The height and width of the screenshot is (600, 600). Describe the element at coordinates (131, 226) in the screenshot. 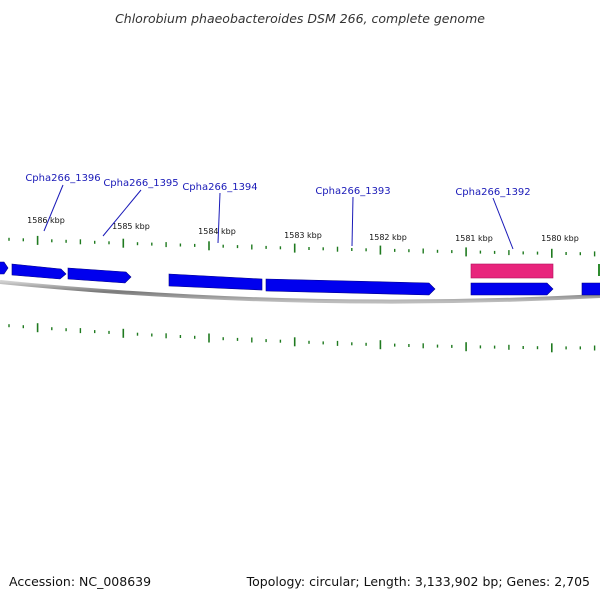

I see `kbp-label-1585: 1585 kbp` at that location.